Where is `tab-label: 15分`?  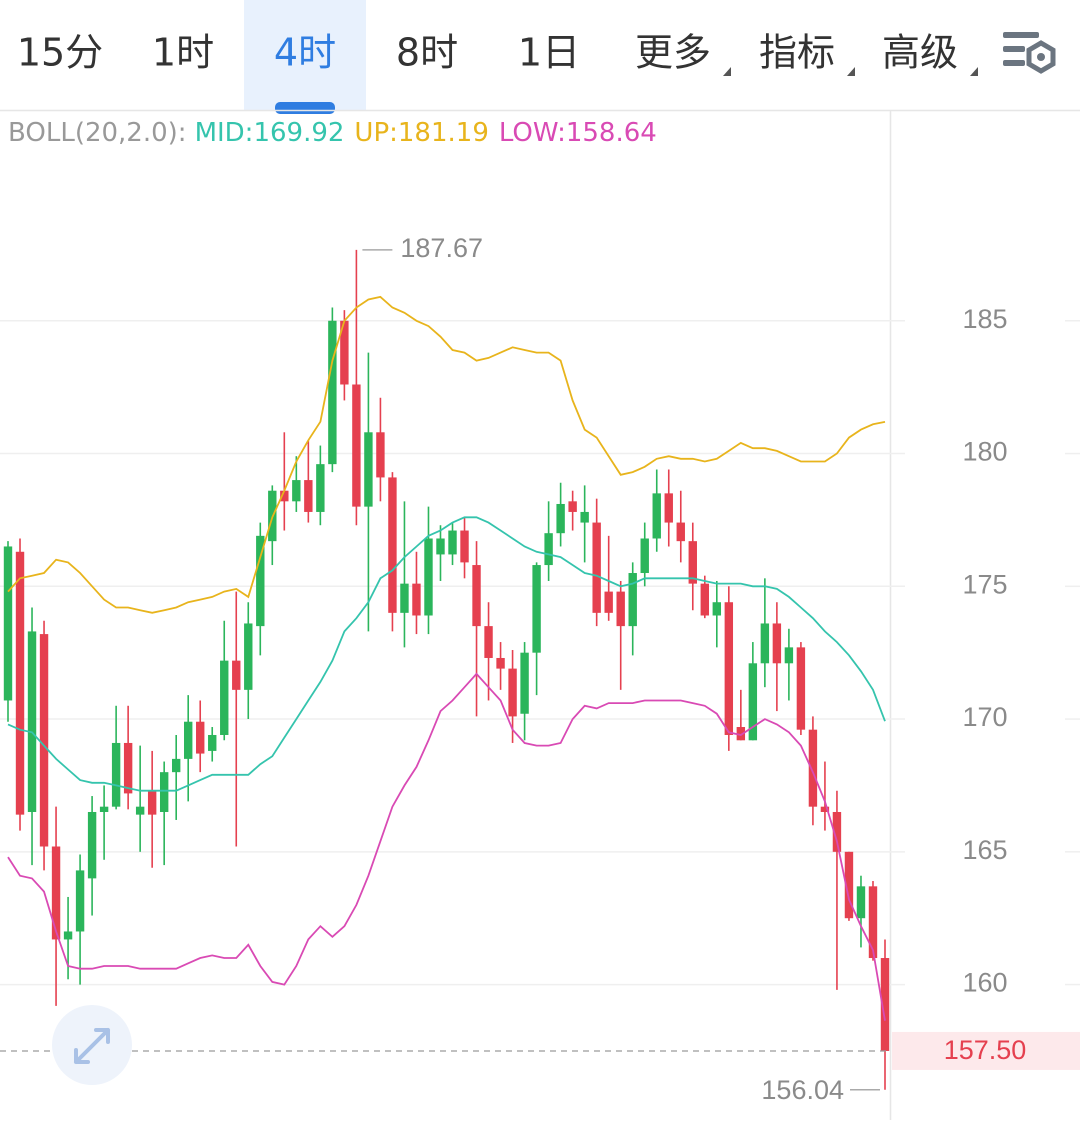 tab-label: 15分 is located at coordinates (60, 53).